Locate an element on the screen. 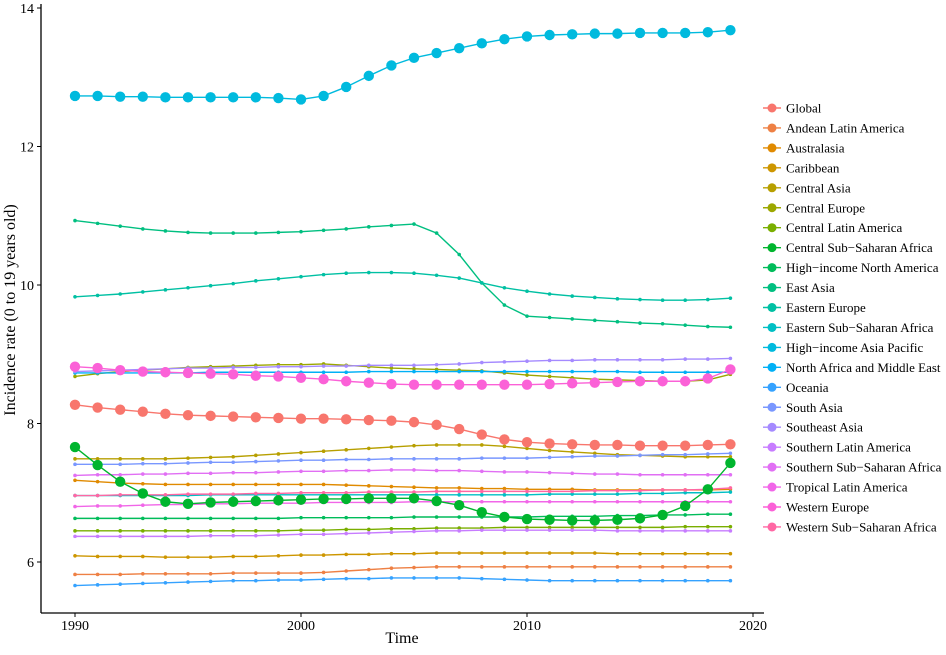  legend-label: Eastern Europe is located at coordinates (826, 307).